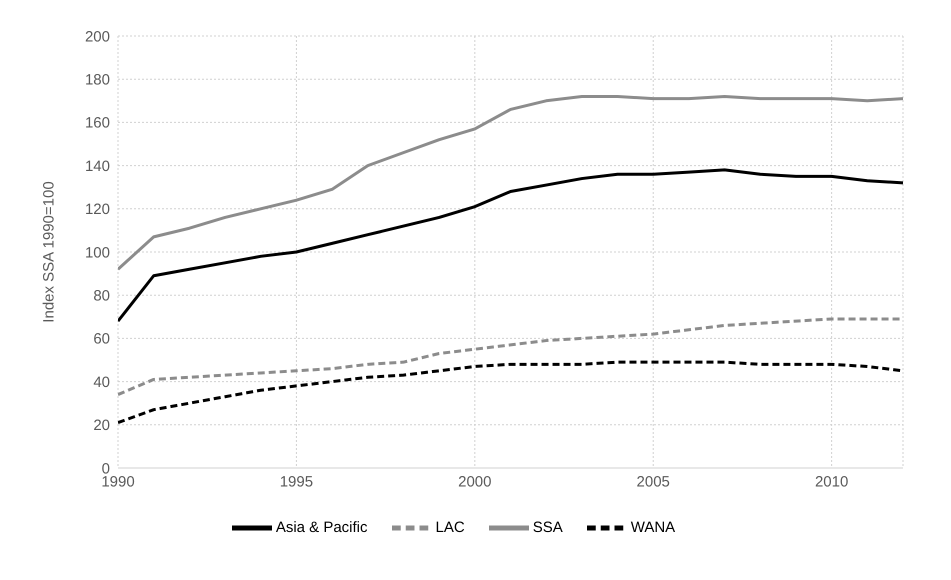 Image resolution: width=951 pixels, height=580 pixels. What do you see at coordinates (101, 296) in the screenshot?
I see `y-tick-label: 80` at bounding box center [101, 296].